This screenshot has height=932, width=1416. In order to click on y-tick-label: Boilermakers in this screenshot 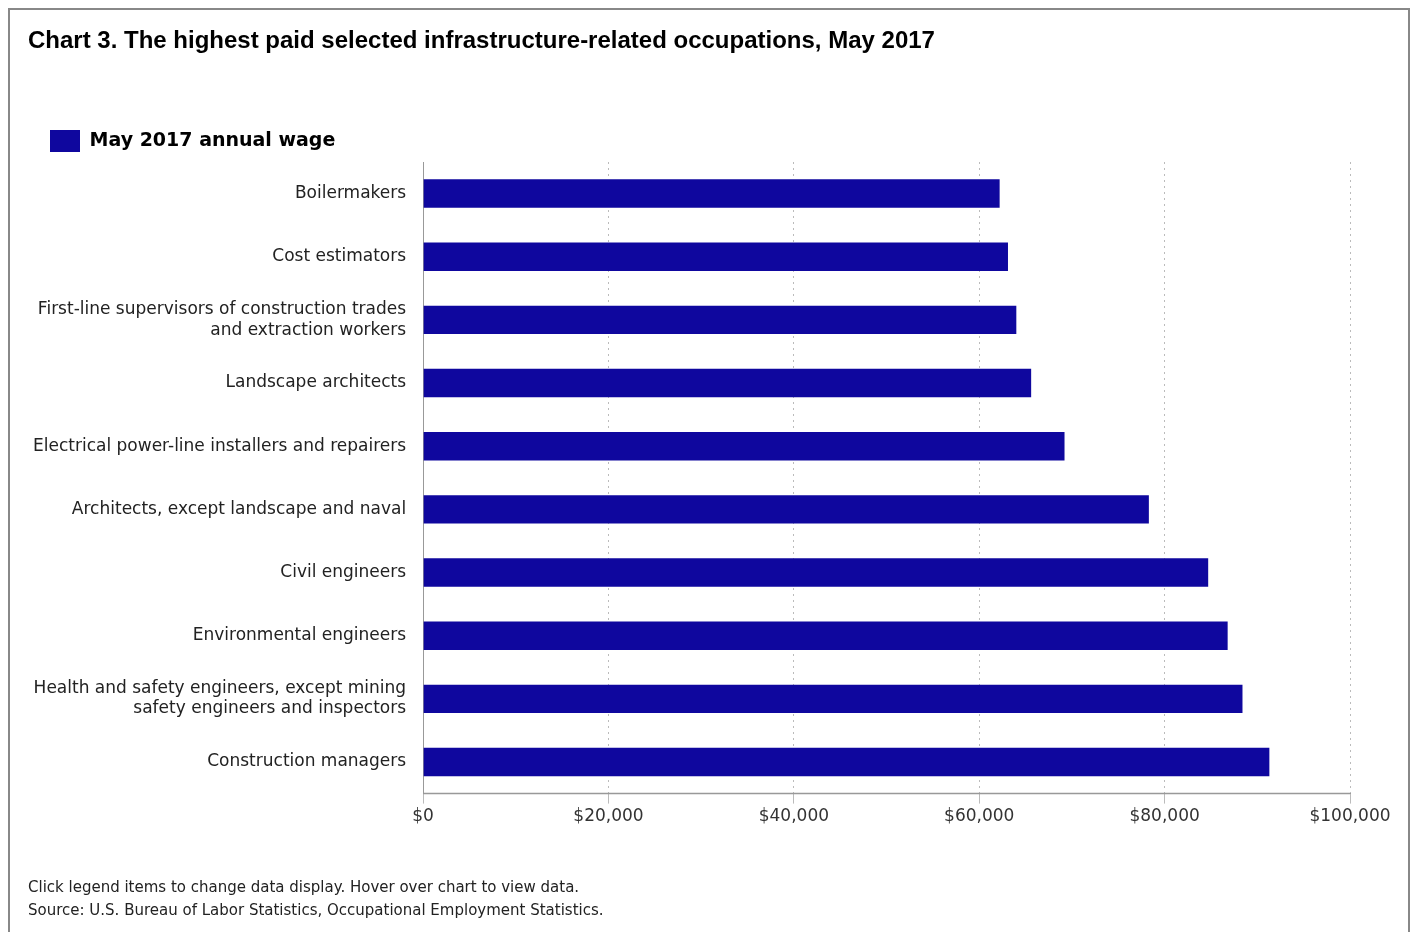, I will do `click(350, 192)`.